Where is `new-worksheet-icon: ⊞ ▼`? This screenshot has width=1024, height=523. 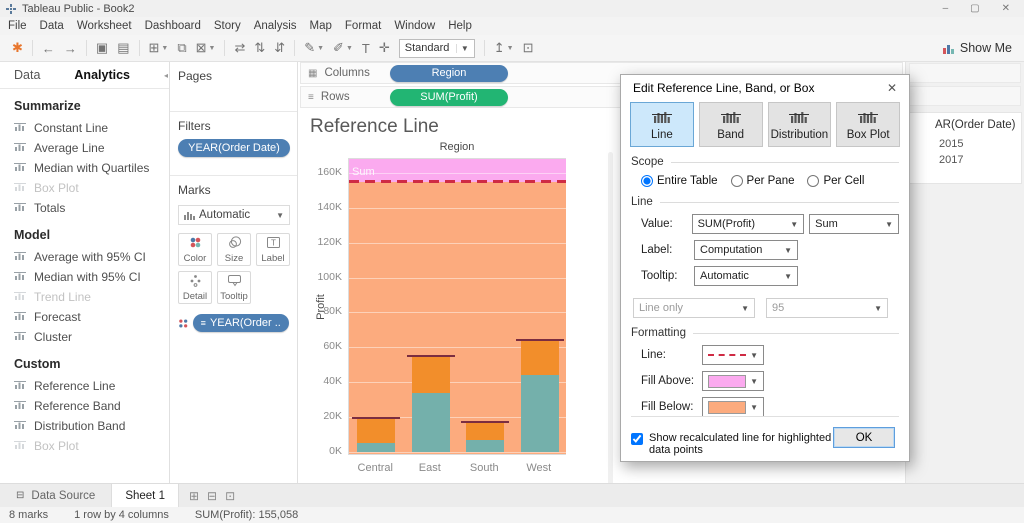
new-worksheet-icon: ⊞ ▼ is located at coordinates (159, 48).